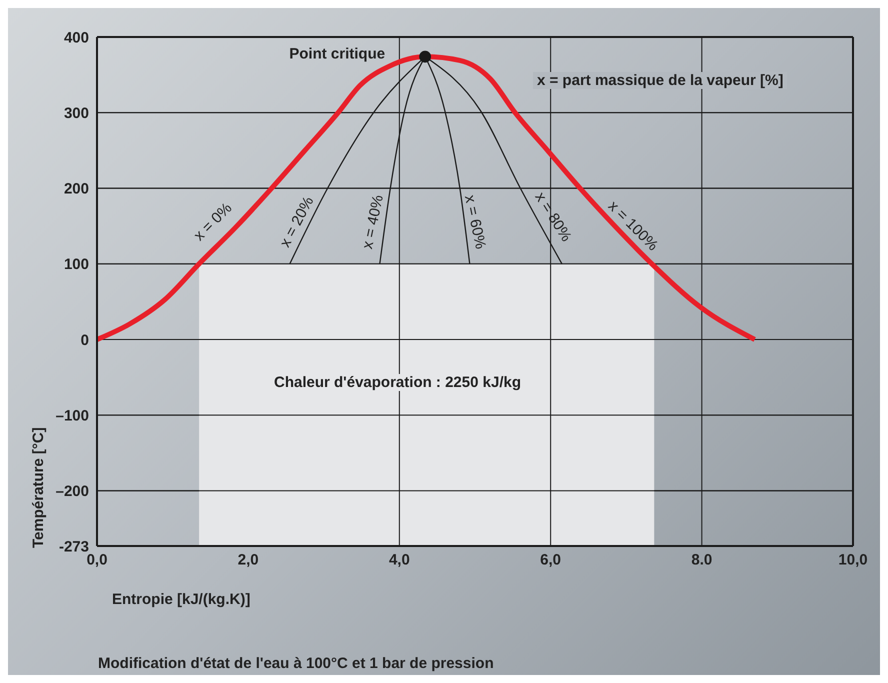  I want to click on y-tick-label: -273, so click(73, 547).